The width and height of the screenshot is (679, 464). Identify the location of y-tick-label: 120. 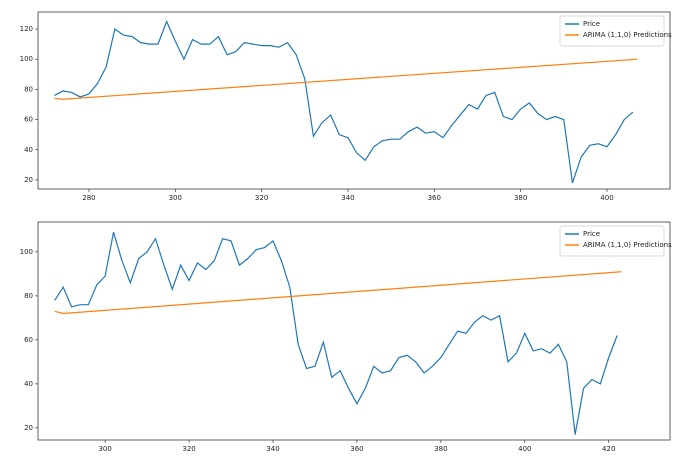
(26, 29).